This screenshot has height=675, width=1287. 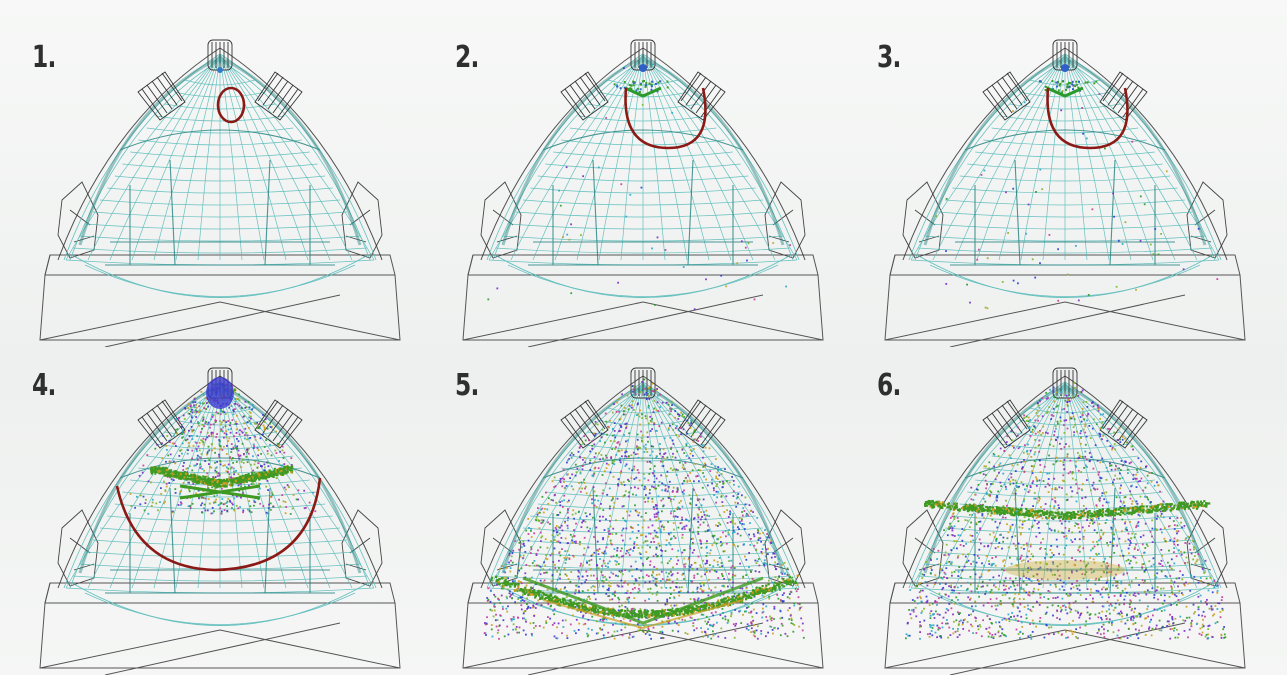 What do you see at coordinates (889, 57) in the screenshot?
I see `step-label-3: 3.` at bounding box center [889, 57].